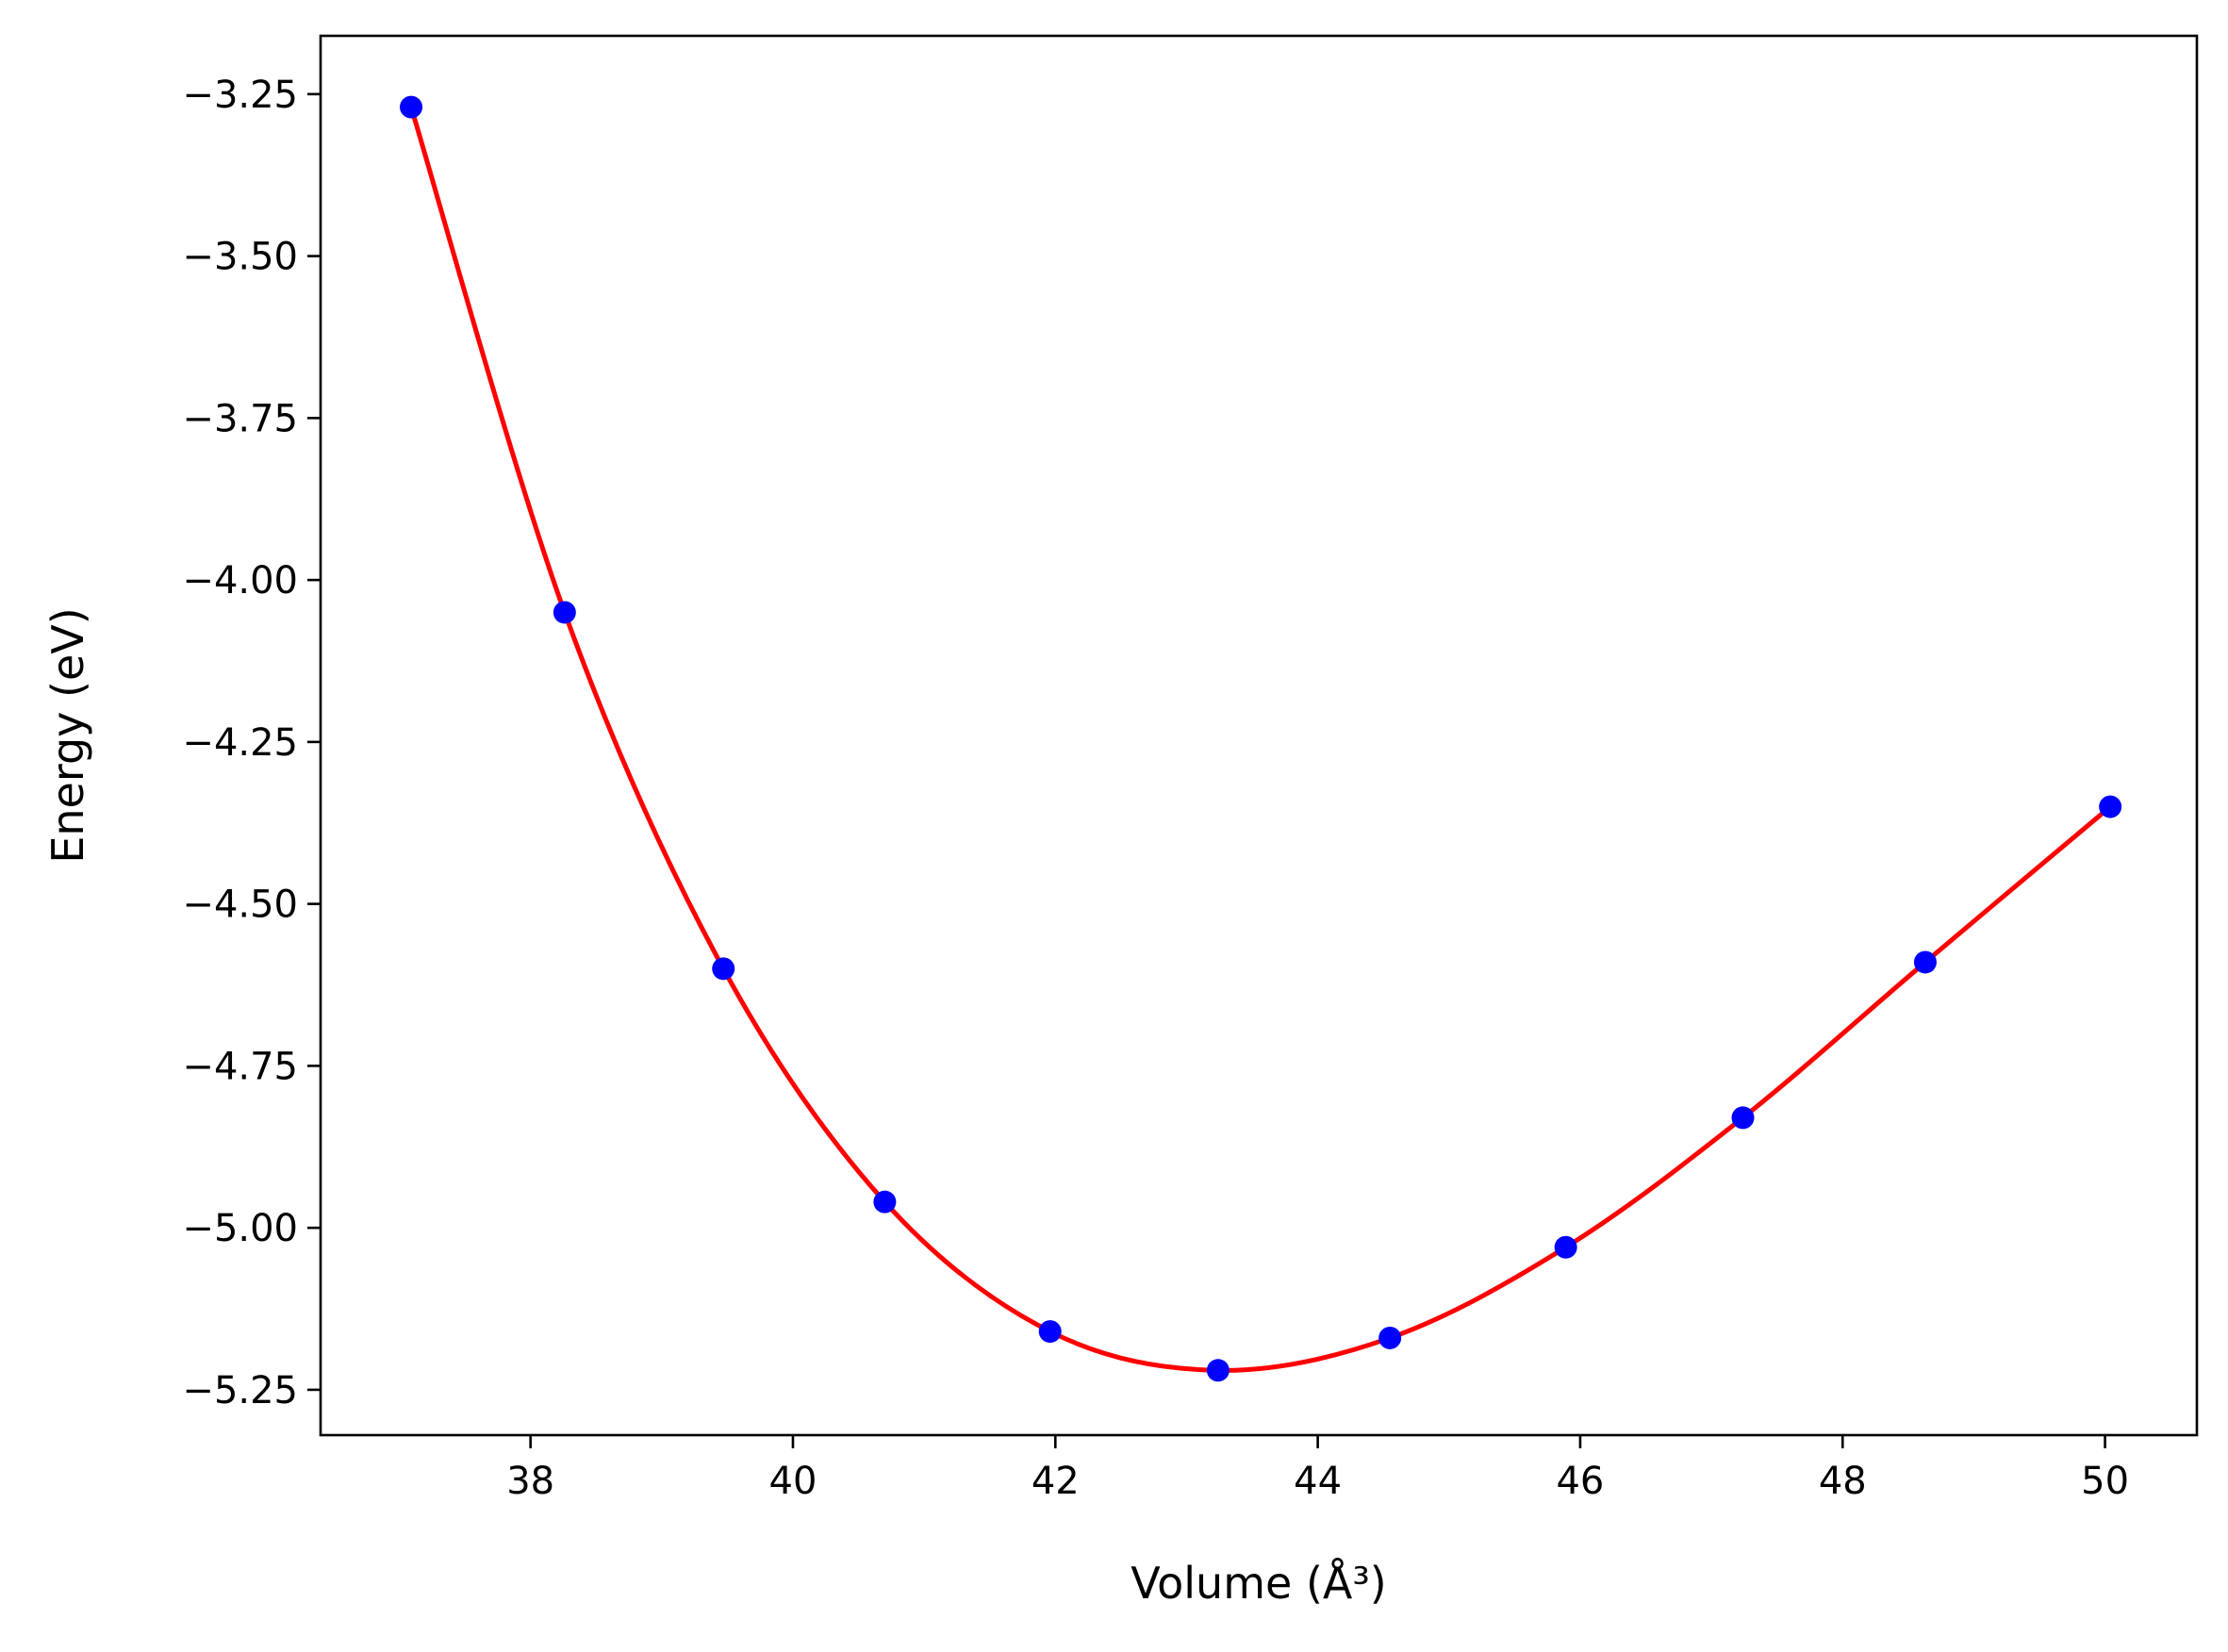 This screenshot has width=2228, height=1652. What do you see at coordinates (67, 735) in the screenshot?
I see `y-axis-label: Energy (eV)` at bounding box center [67, 735].